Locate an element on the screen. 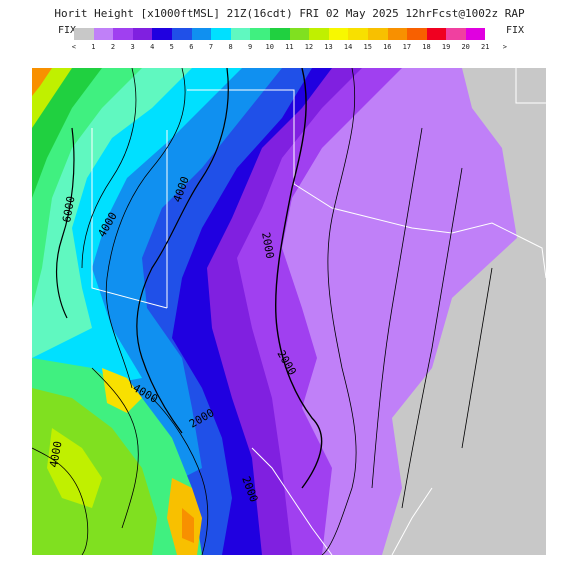 Image resolution: width=579 pixels, height=579 pixels. legend-tick-3: 3 is located at coordinates (132, 47).